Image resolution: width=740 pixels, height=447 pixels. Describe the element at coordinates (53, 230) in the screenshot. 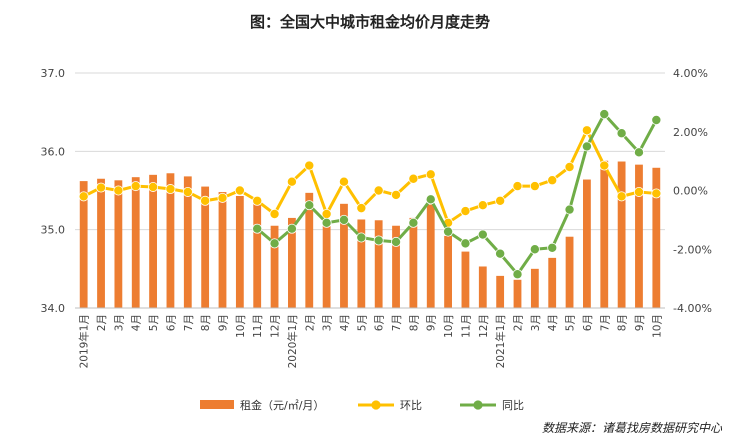

I see `left-tick-label: 35.0` at that location.